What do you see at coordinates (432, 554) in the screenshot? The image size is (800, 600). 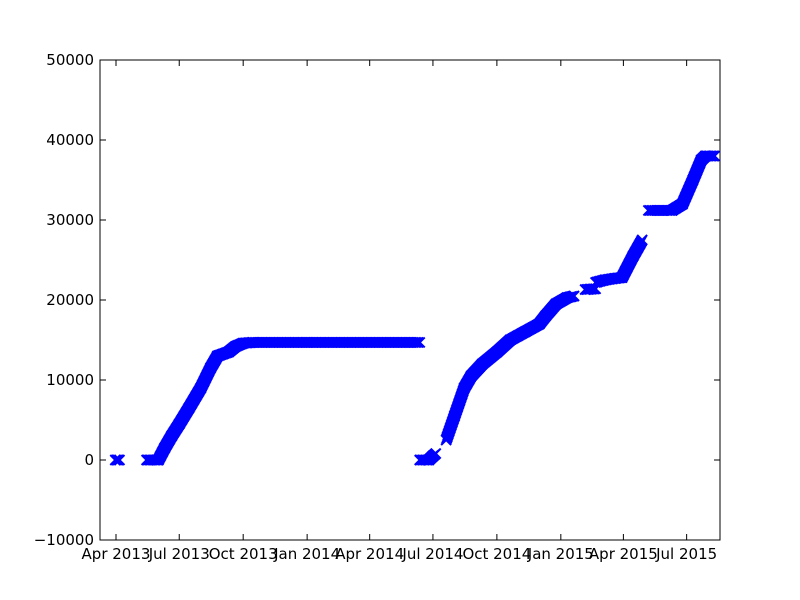 I see `x-tick-label: Jul 2014` at bounding box center [432, 554].